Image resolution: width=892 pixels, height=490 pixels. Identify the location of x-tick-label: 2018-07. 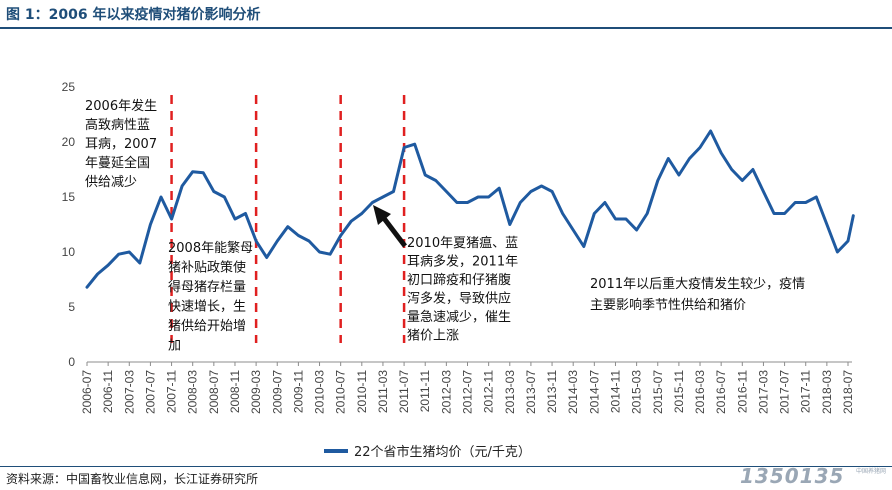
(848, 392).